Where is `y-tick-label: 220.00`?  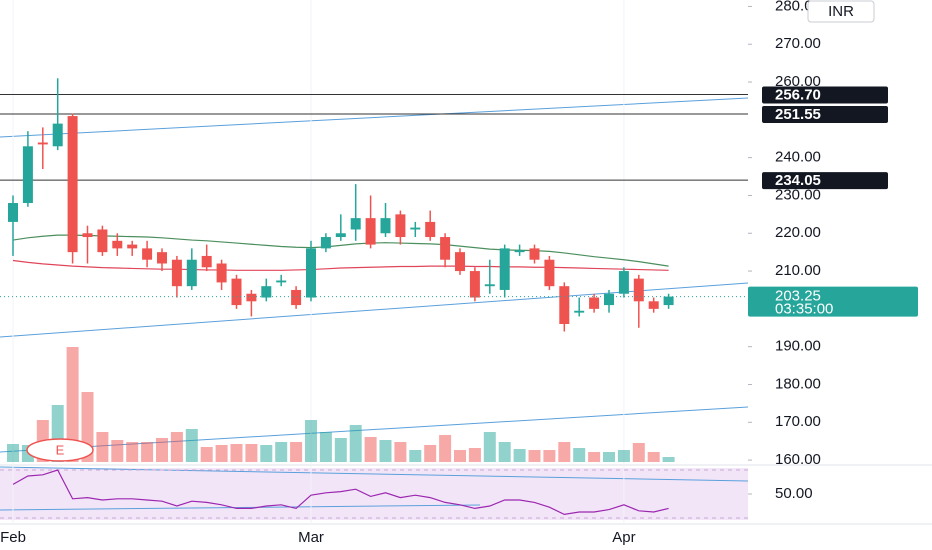
y-tick-label: 220.00 is located at coordinates (798, 232).